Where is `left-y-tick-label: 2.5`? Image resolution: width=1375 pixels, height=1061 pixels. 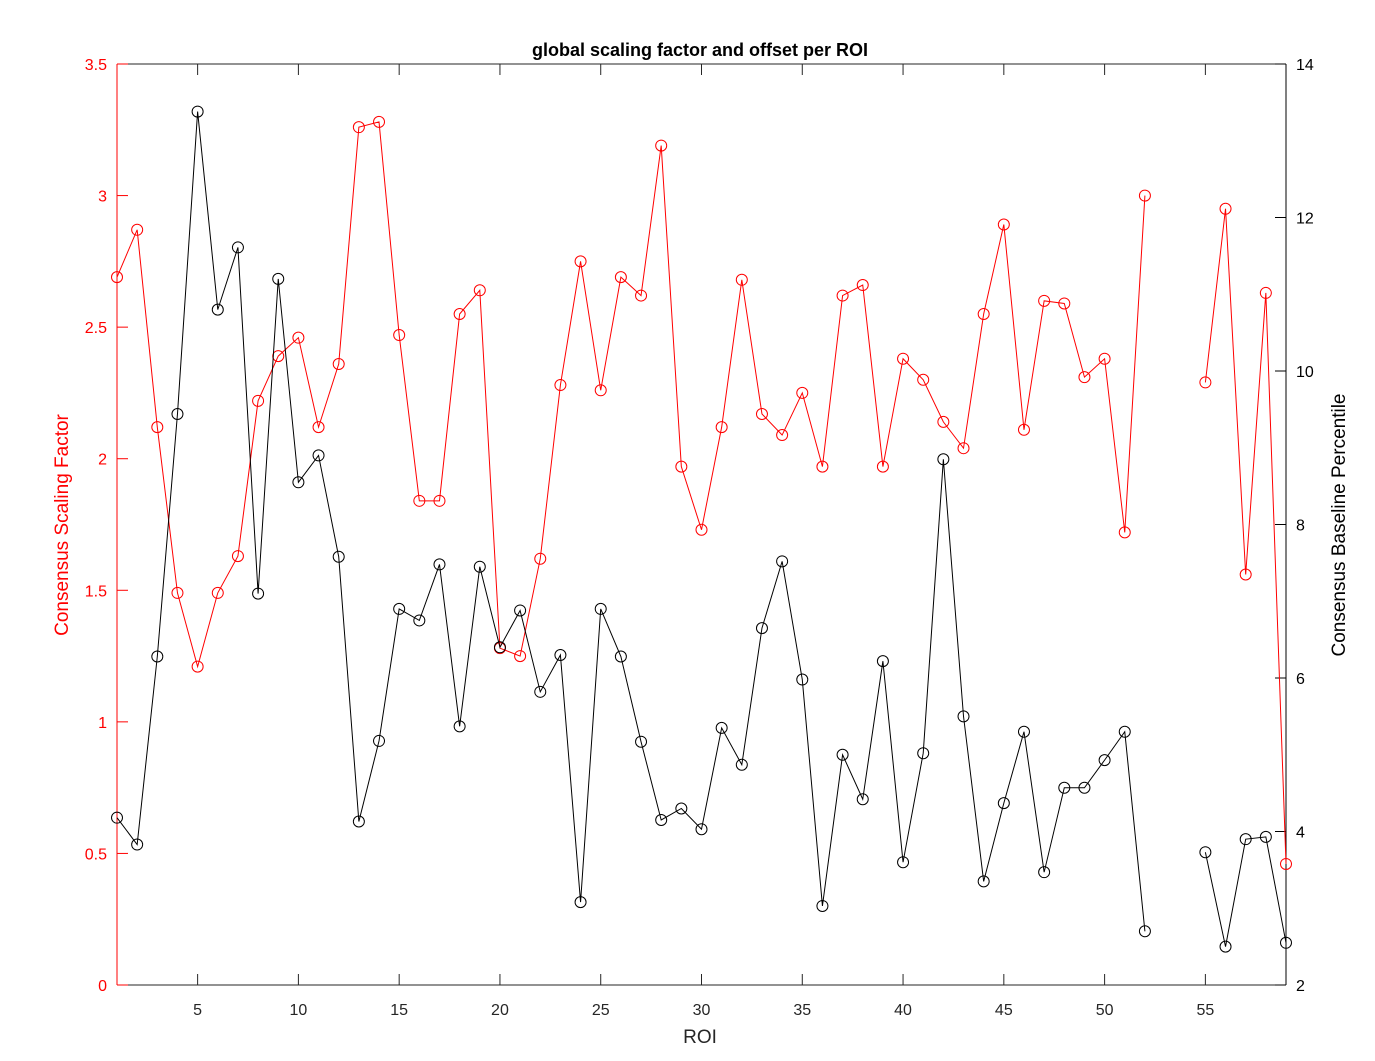 left-y-tick-label: 2.5 is located at coordinates (96, 328).